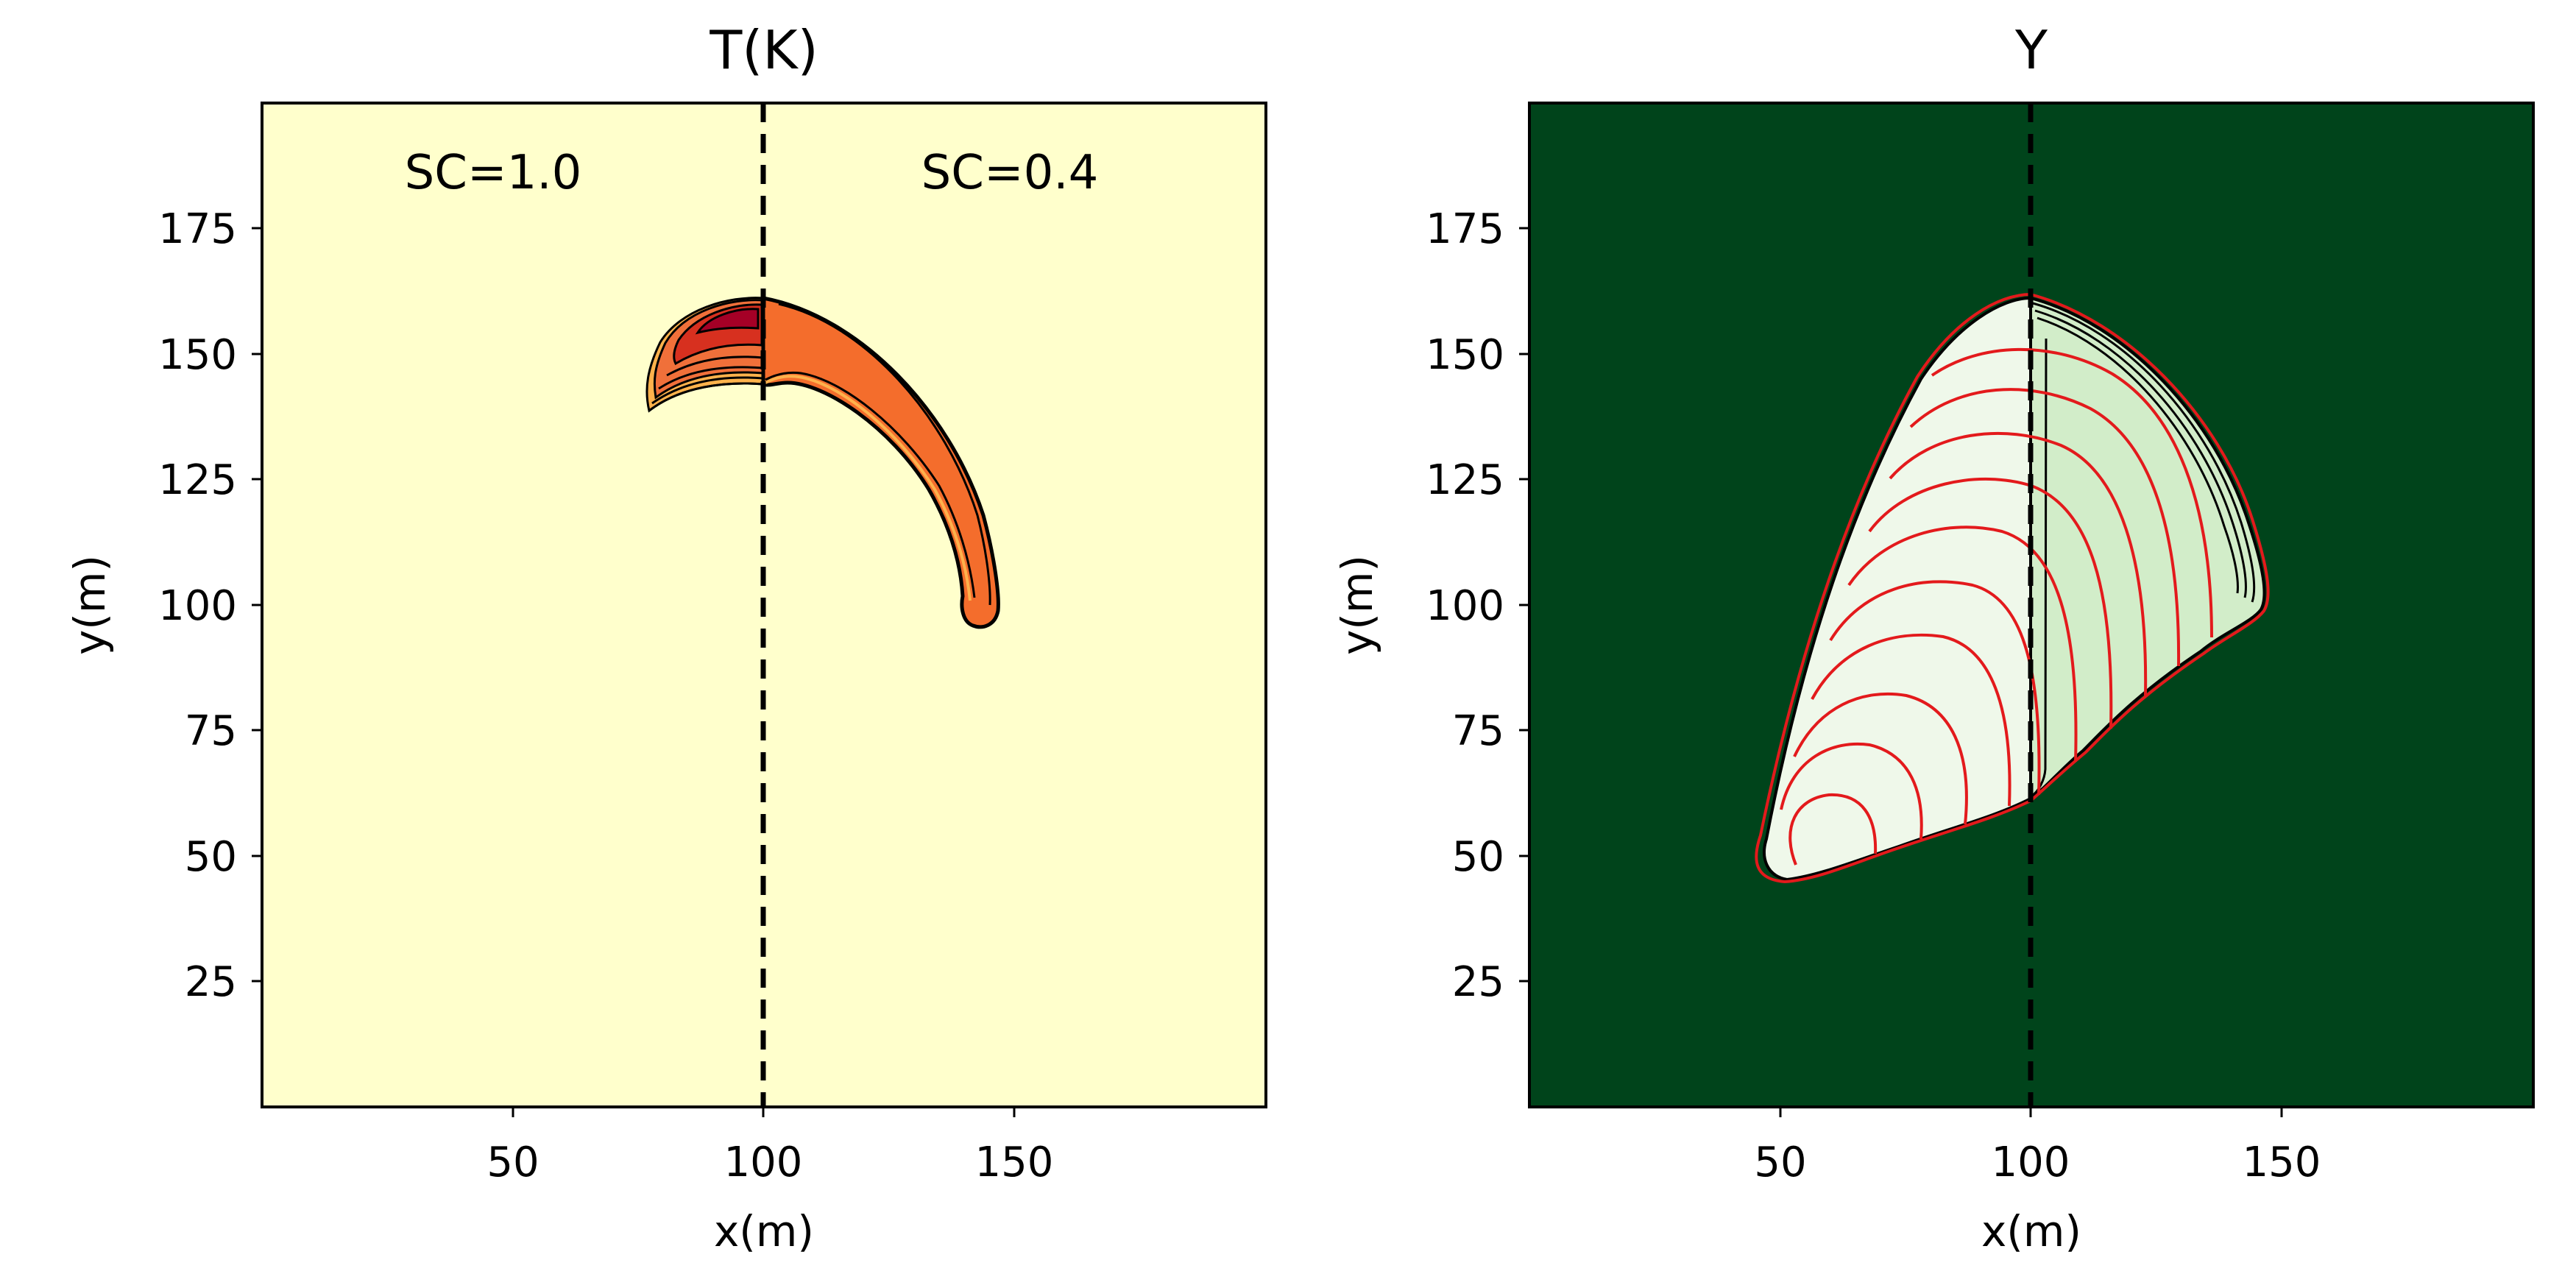 This screenshot has width=2576, height=1288. I want to click on front-left-core, so click(727, 321).